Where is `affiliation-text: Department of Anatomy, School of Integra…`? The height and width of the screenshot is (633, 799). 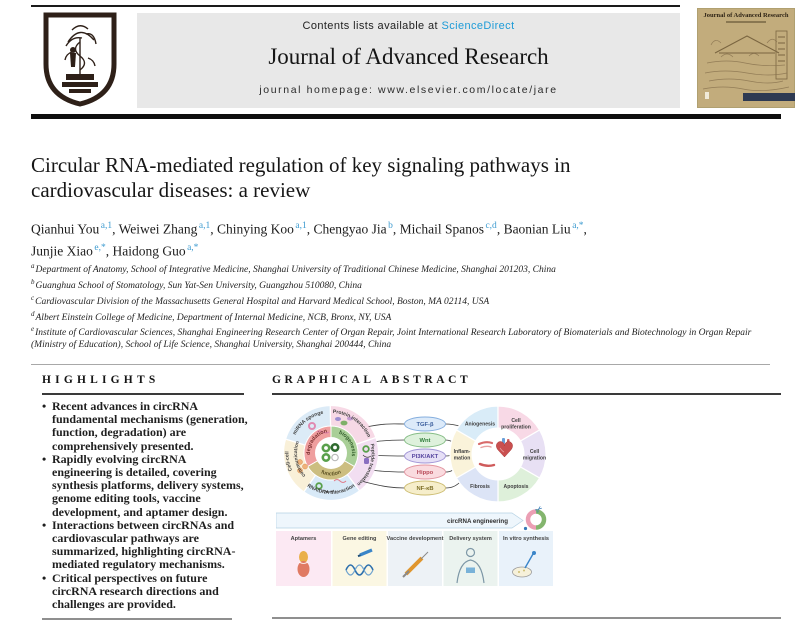
affiliation-text: Department of Anatomy, School of Integra… is located at coordinates (295, 270).